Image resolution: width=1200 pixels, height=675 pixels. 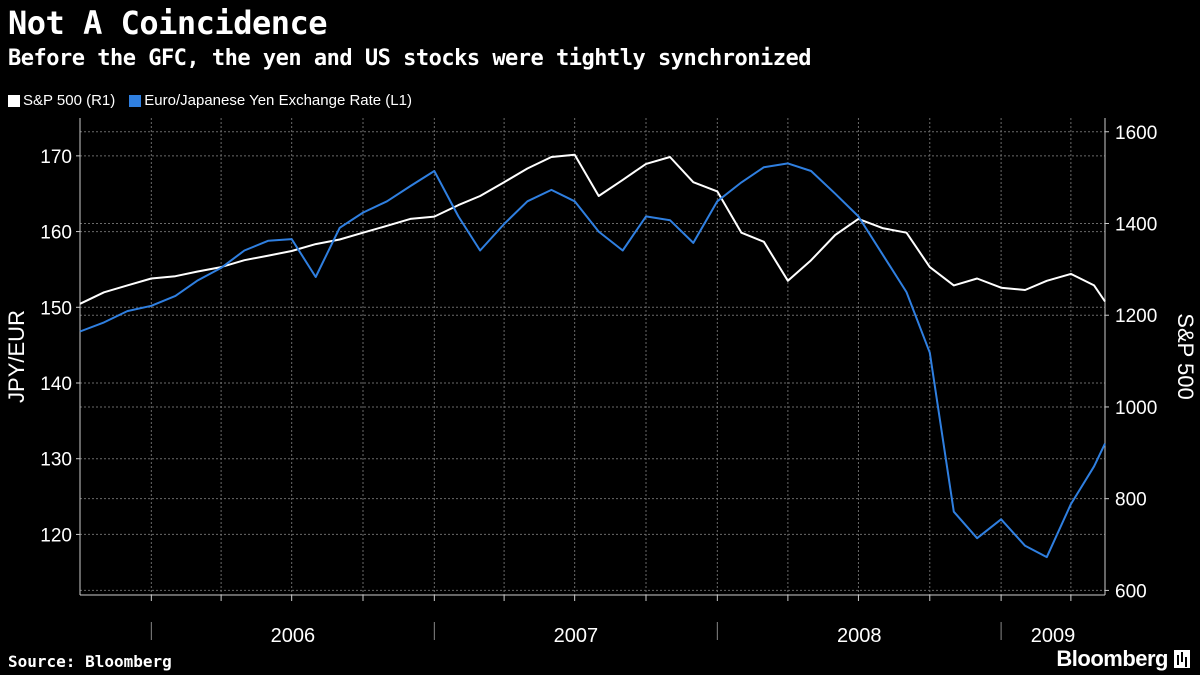 What do you see at coordinates (1136, 316) in the screenshot?
I see `tick-label-right-1200: 1200` at bounding box center [1136, 316].